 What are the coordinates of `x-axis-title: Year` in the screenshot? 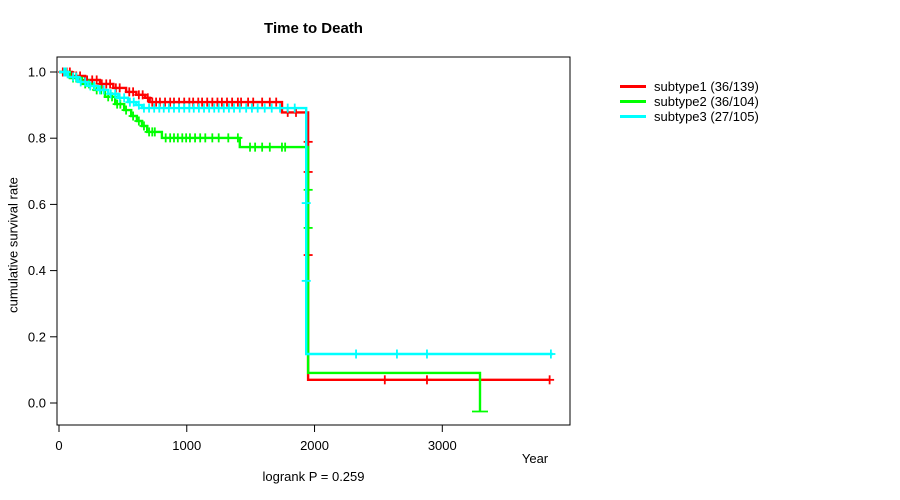 It's located at (535, 458).